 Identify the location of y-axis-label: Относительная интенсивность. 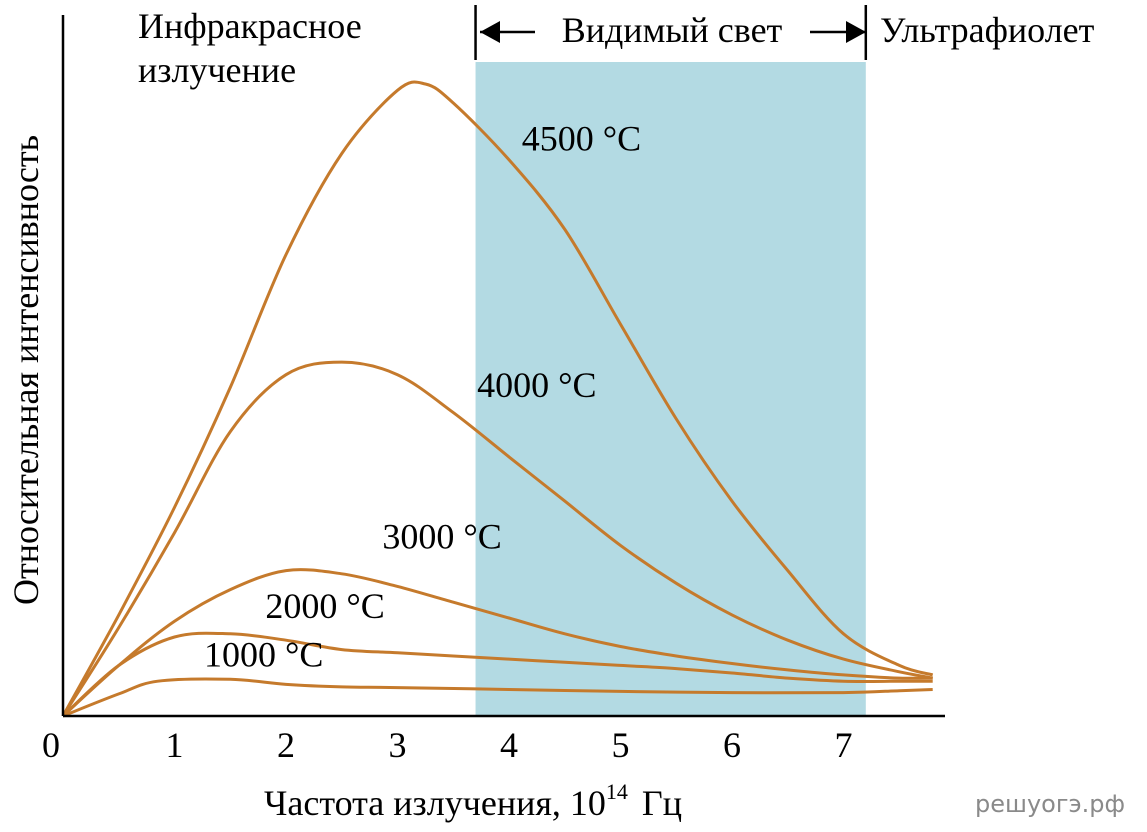
(26, 370).